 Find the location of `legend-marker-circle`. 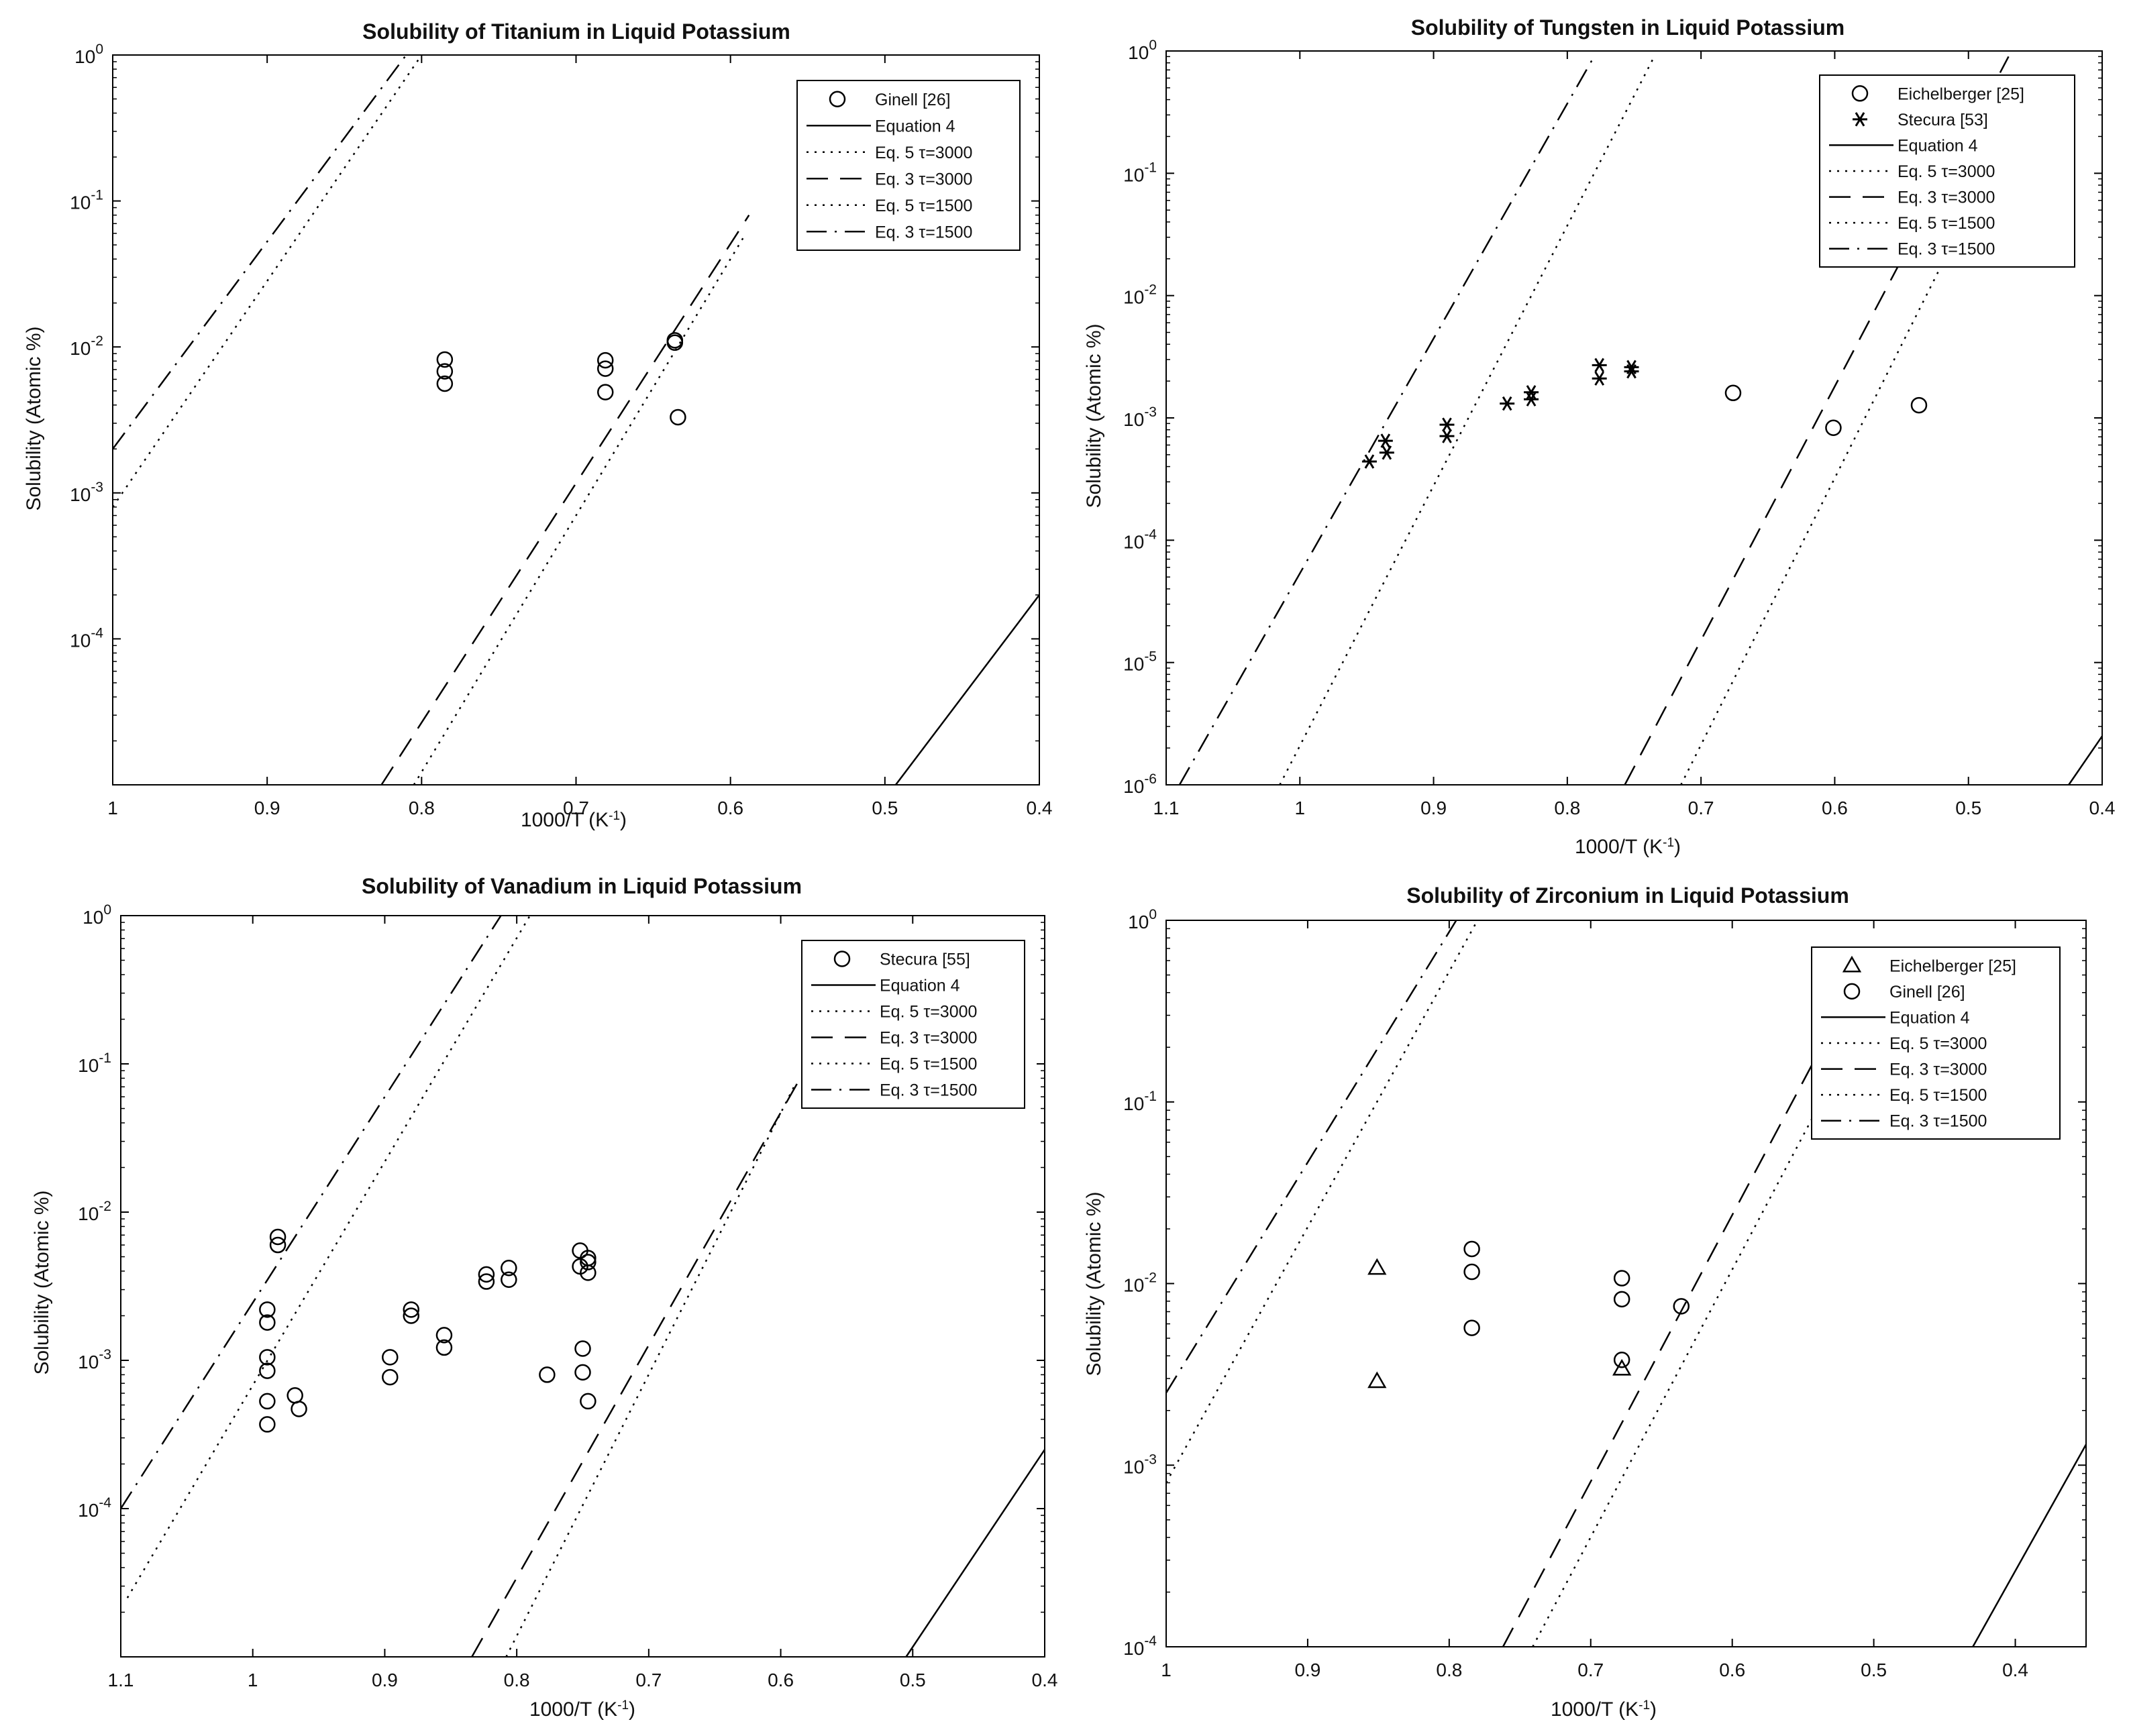

legend-marker-circle is located at coordinates (1860, 93).